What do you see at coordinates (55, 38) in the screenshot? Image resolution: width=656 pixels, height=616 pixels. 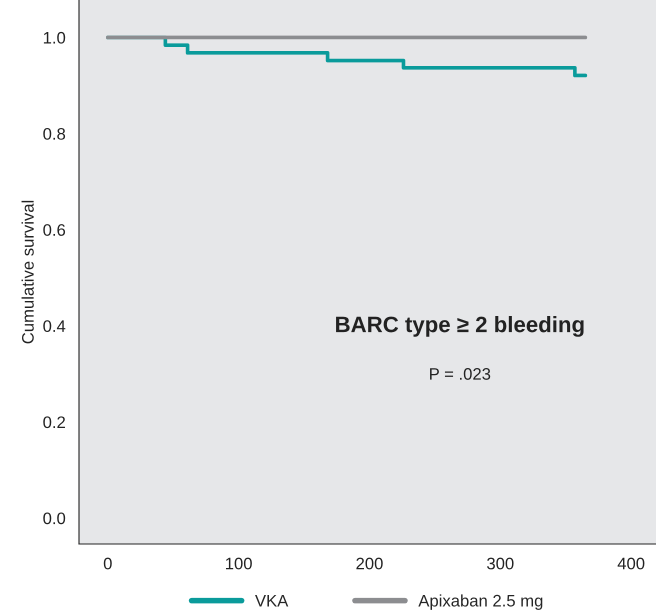 I see `y-tick-label: 1.0` at bounding box center [55, 38].